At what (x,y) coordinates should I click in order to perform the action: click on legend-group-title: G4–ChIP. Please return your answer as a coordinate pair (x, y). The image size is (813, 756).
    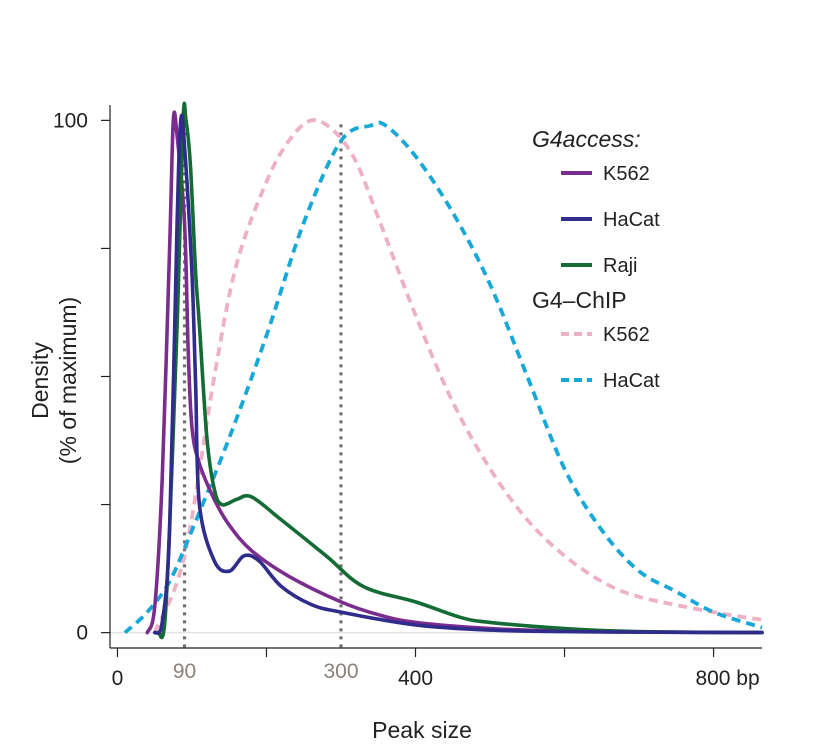
    Looking at the image, I should click on (579, 300).